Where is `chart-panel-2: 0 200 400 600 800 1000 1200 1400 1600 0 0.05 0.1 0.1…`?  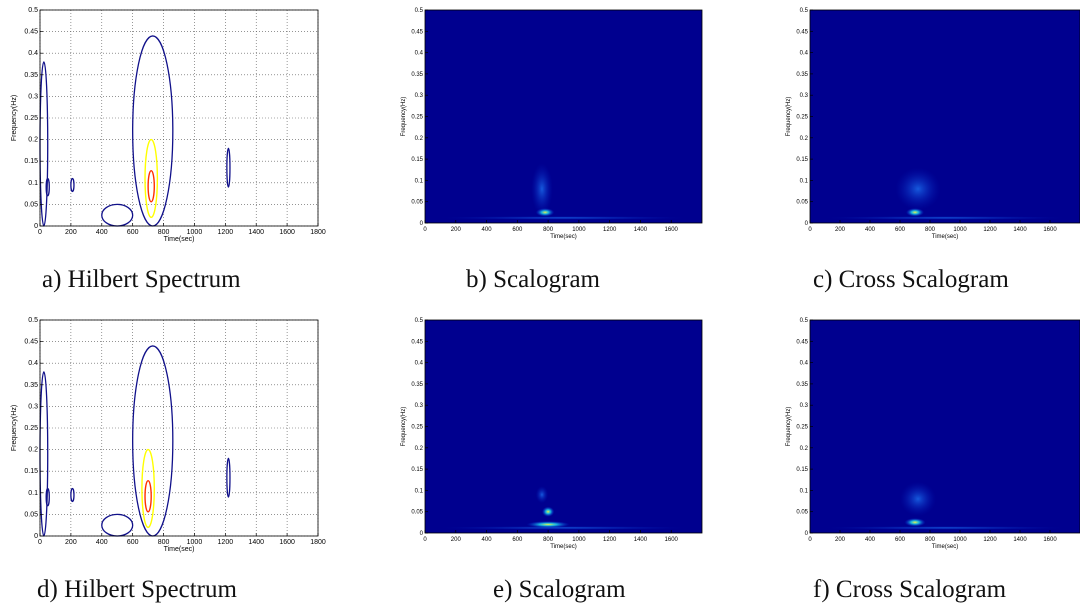 chart-panel-2: 0 200 400 600 800 1000 1200 1400 1600 0 0.05 0.1 0.1… is located at coordinates (552, 124).